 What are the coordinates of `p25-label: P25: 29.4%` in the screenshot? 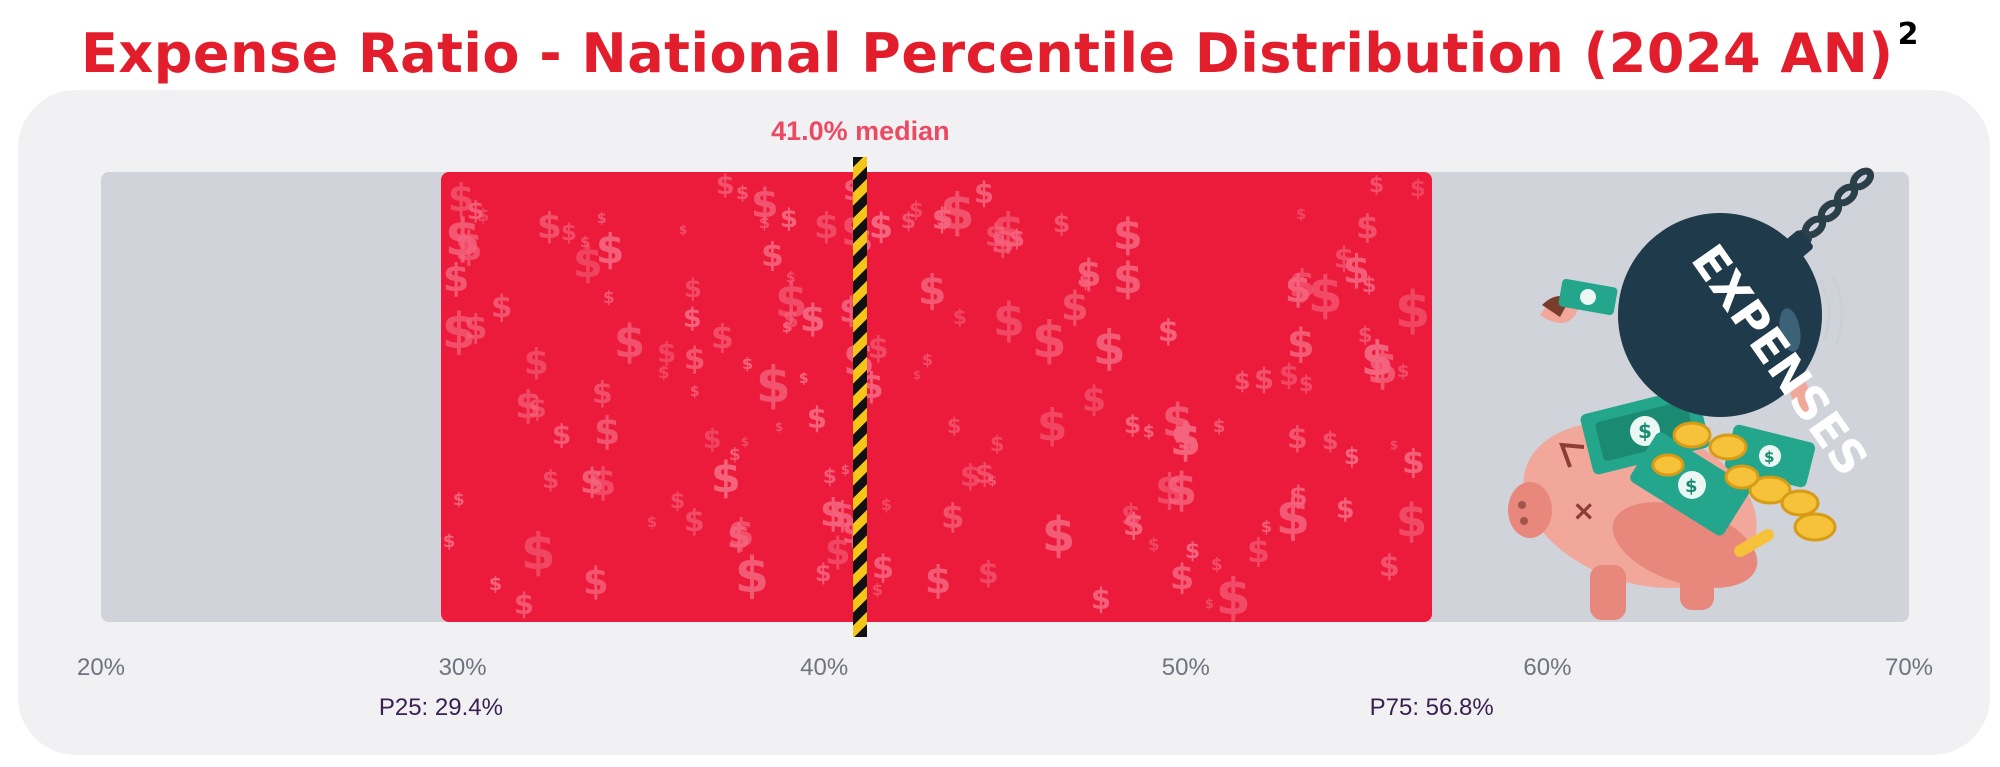 It's located at (440, 707).